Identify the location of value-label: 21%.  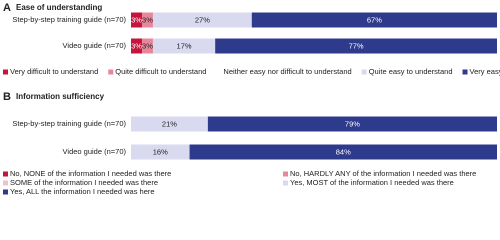
(169, 123).